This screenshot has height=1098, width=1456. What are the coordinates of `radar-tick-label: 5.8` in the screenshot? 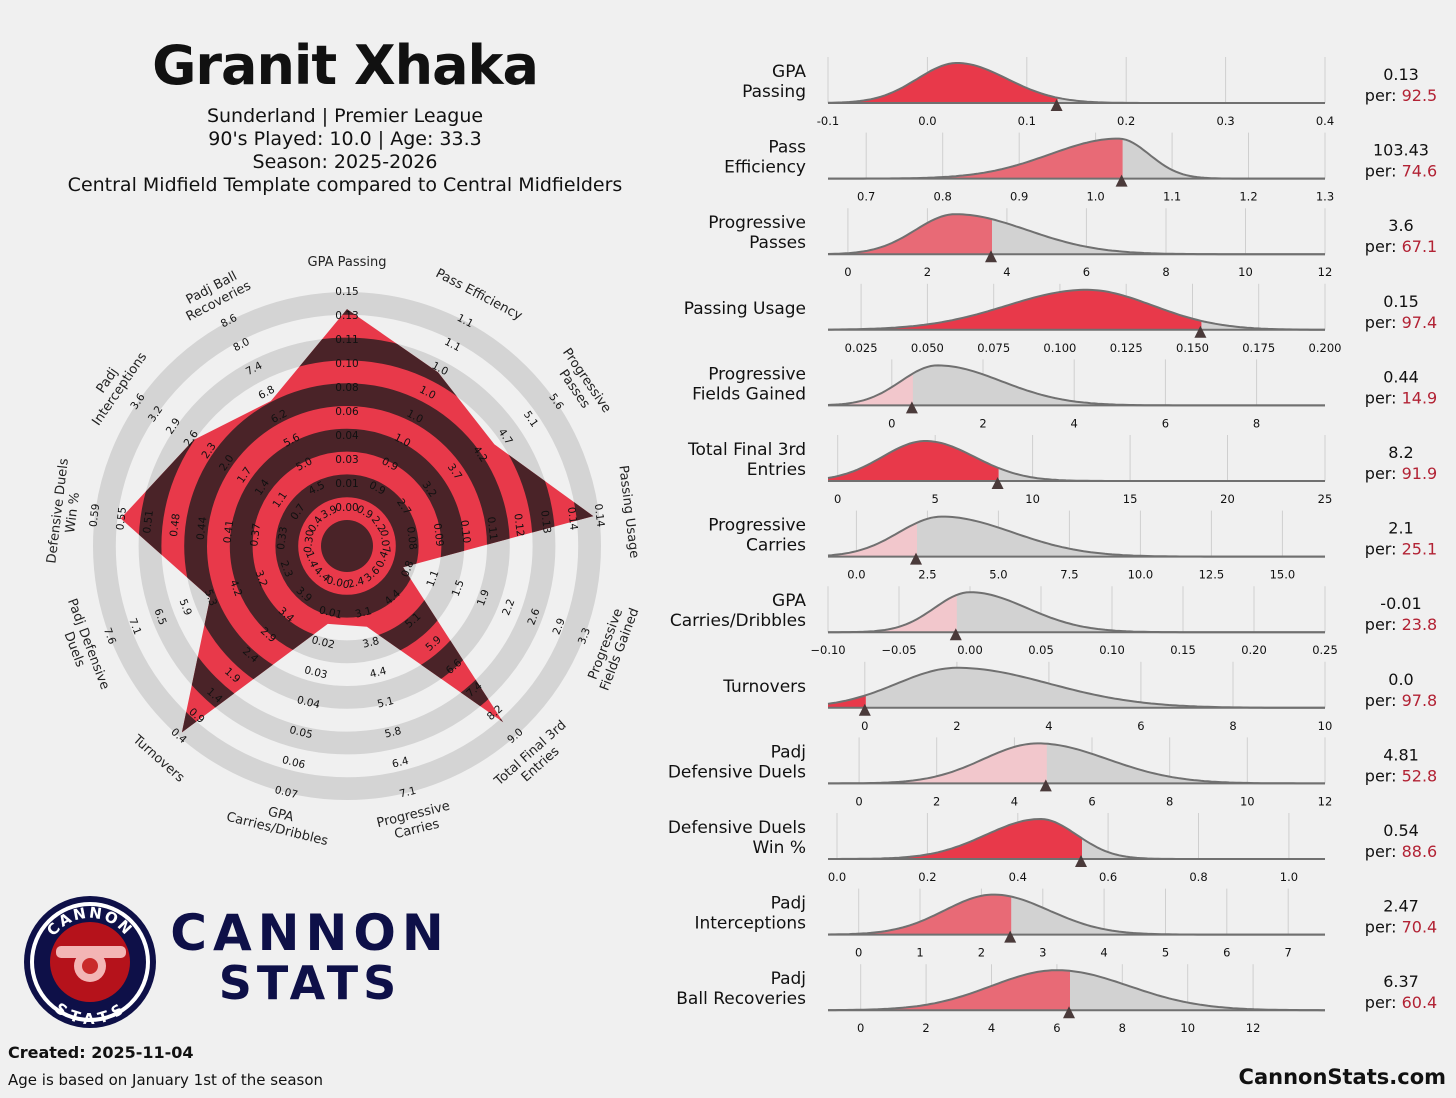 It's located at (392, 733).